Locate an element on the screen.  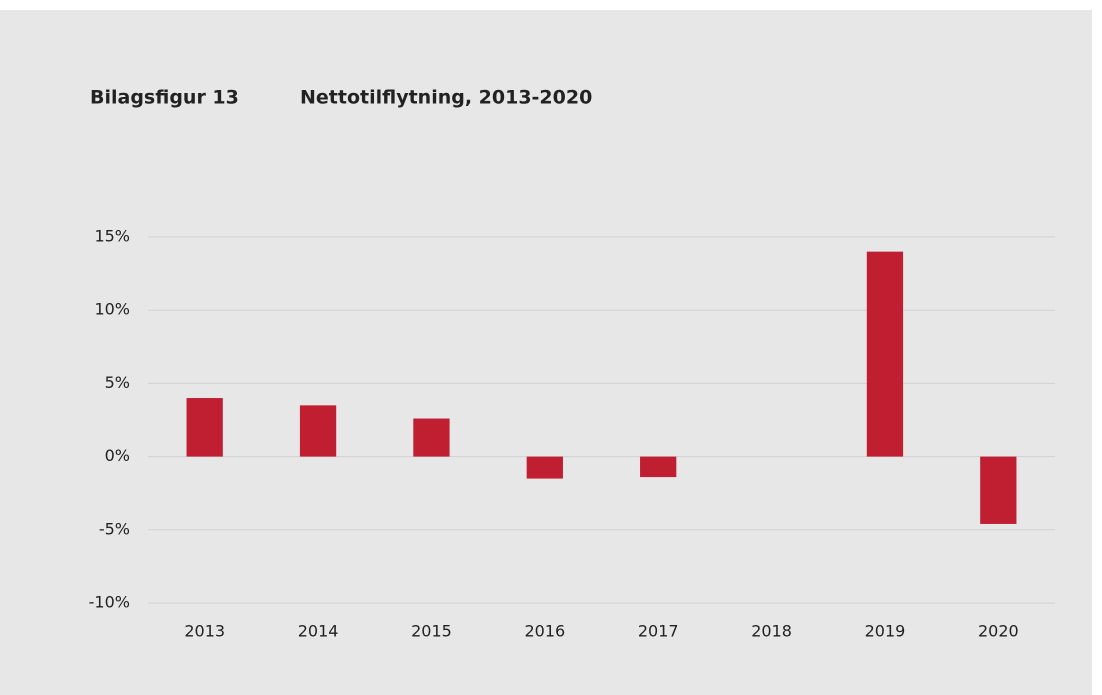
x-tick-label: 2019 is located at coordinates (885, 631).